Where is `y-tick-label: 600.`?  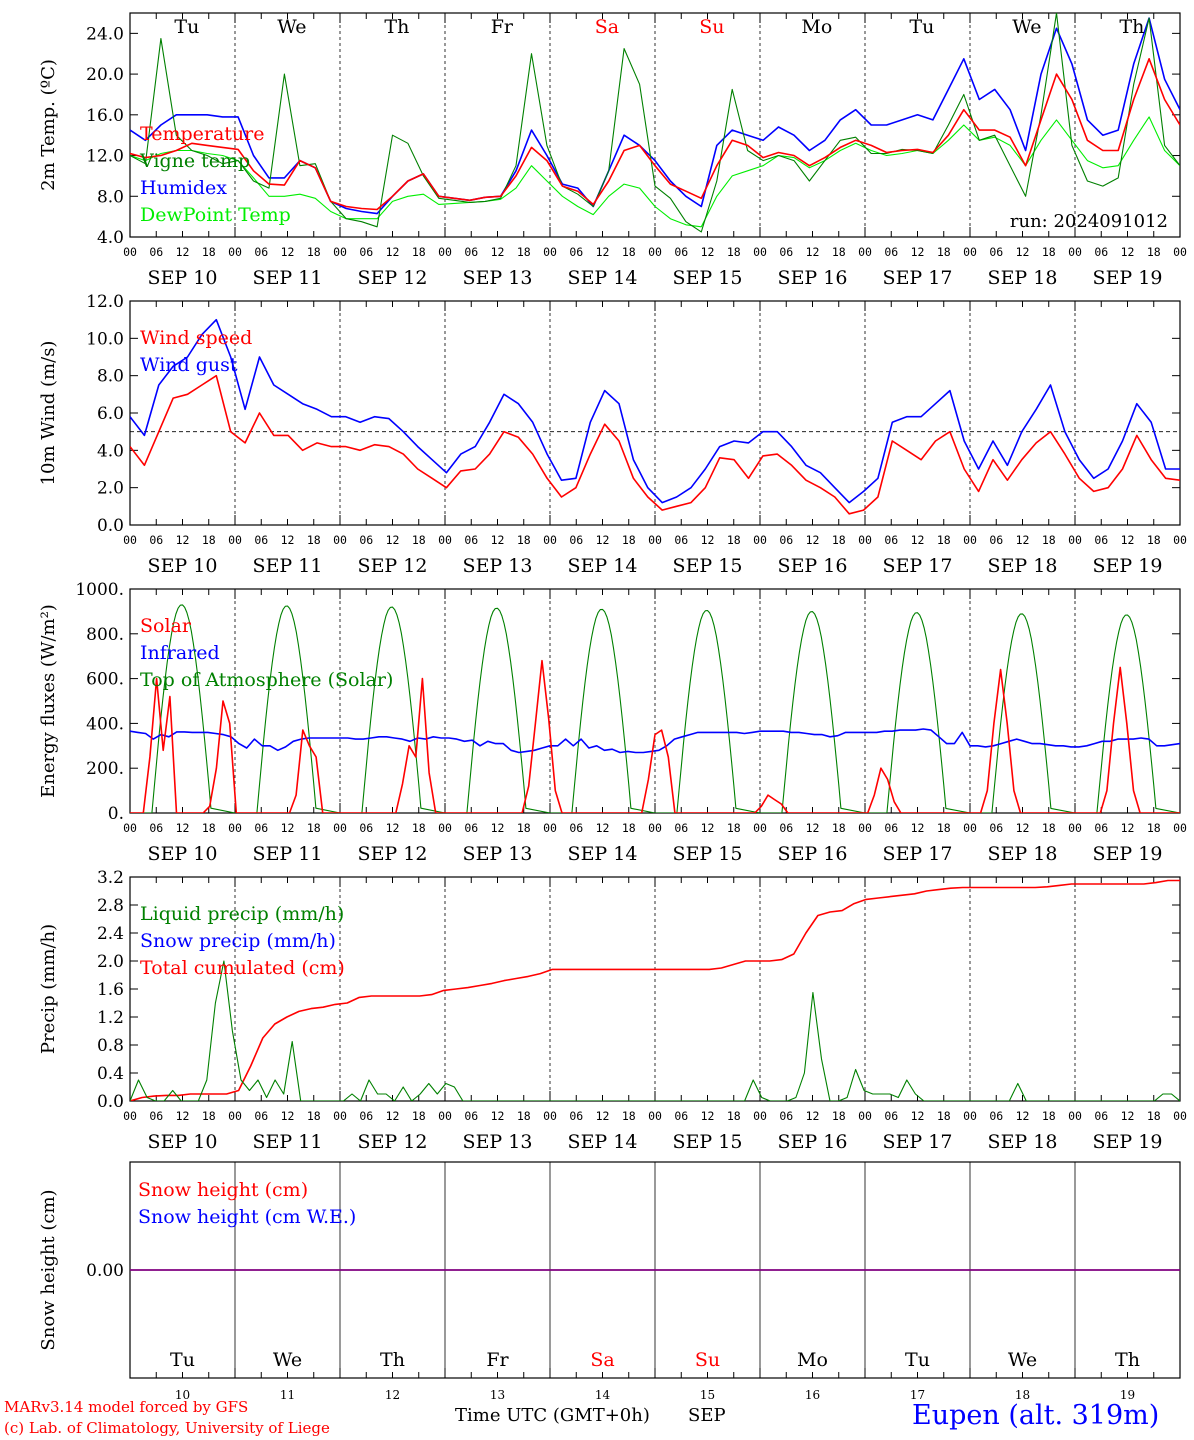
y-tick-label: 600. is located at coordinates (105, 680).